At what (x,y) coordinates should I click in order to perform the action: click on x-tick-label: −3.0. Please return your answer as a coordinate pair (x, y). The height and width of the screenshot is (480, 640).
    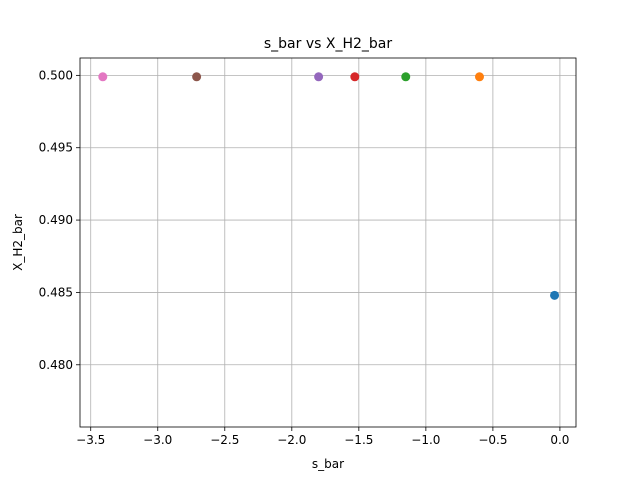
    Looking at the image, I should click on (157, 440).